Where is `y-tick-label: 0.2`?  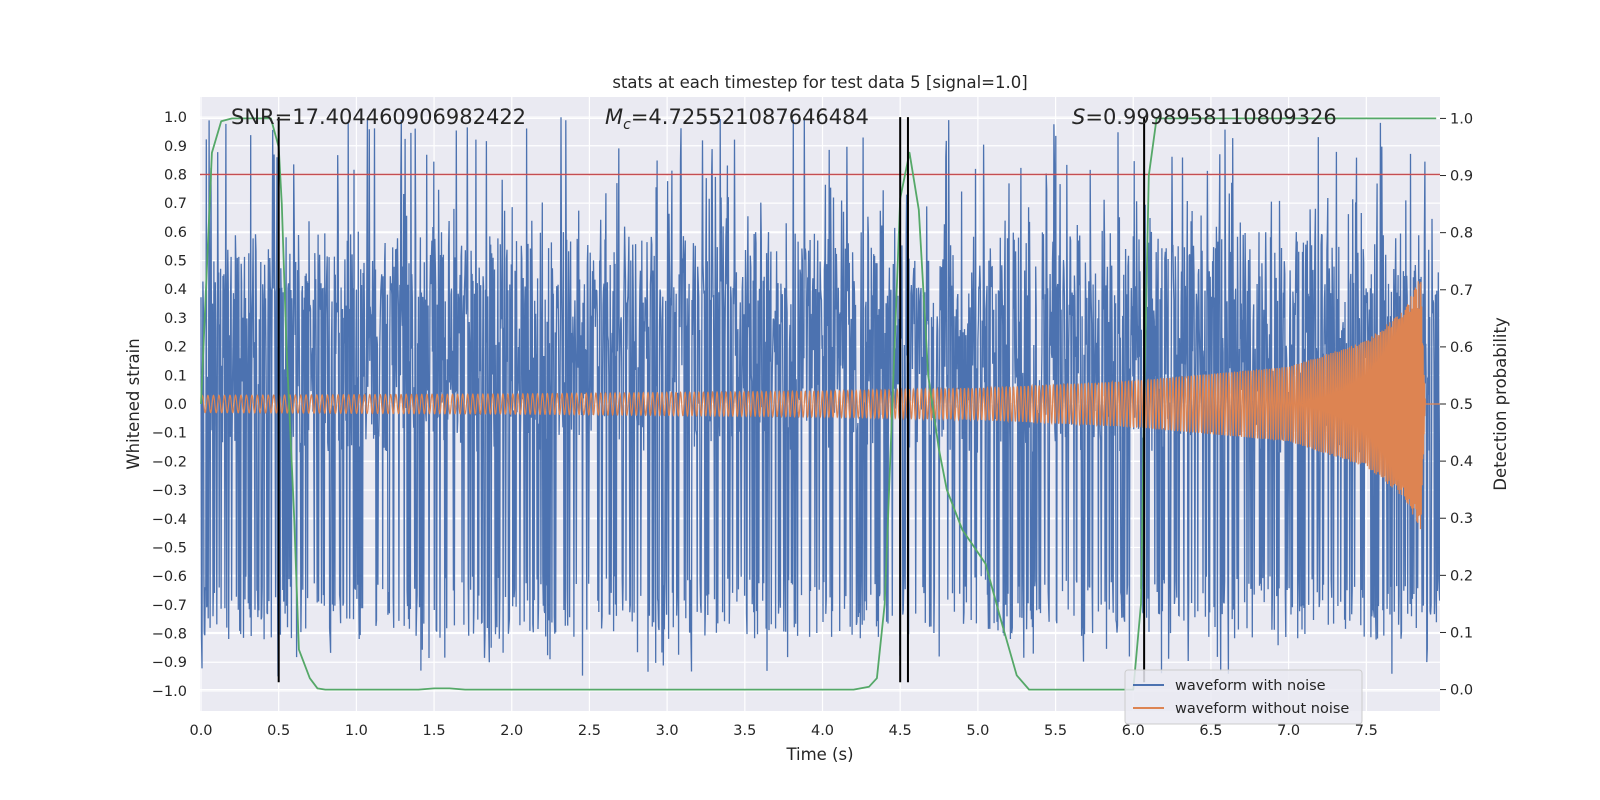
y-tick-label: 0.2 is located at coordinates (175, 348).